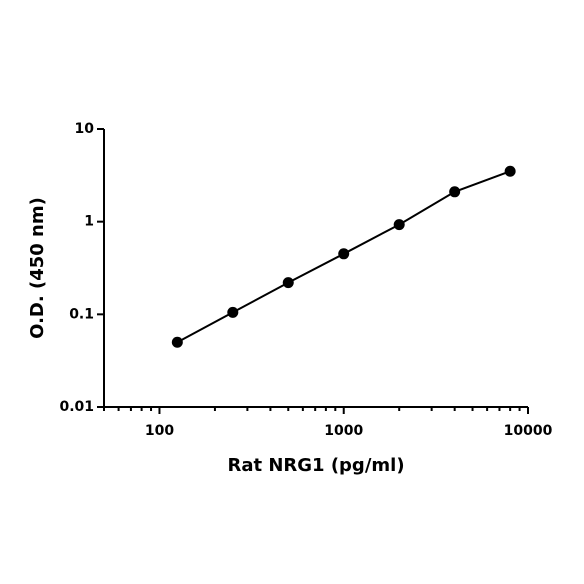 The height and width of the screenshot is (584, 584). What do you see at coordinates (89, 222) in the screenshot?
I see `y-tick-label: 1` at bounding box center [89, 222].